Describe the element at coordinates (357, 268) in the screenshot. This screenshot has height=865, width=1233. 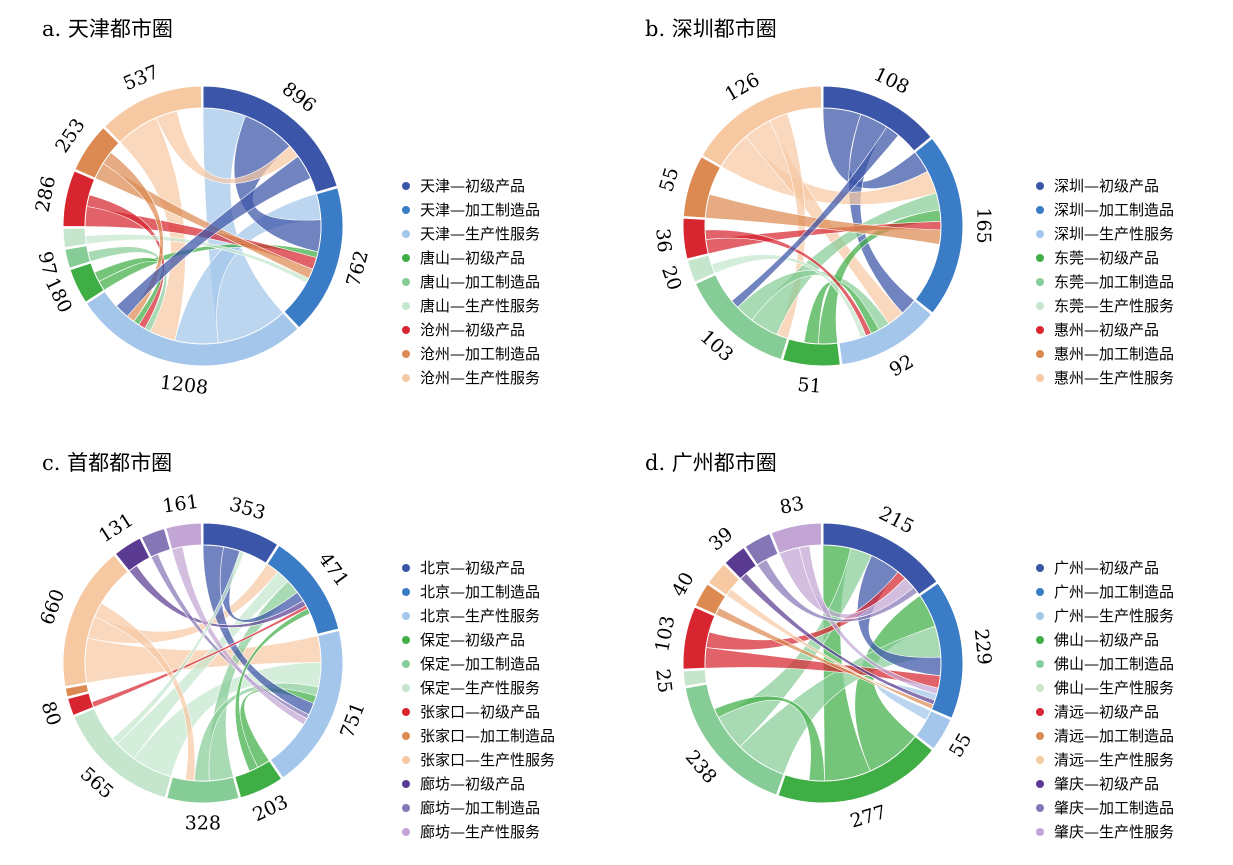
I see `arc-value-label: 762` at that location.